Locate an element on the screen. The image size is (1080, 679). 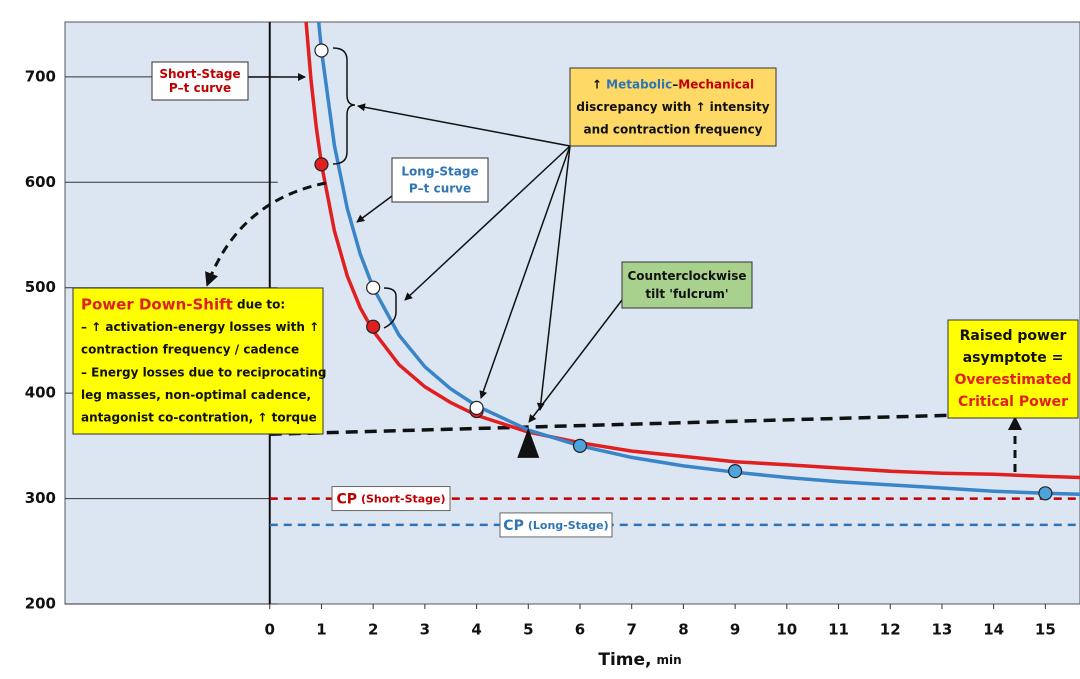
annotation-text: discrepancy with ↑ intensity is located at coordinates (672, 107).